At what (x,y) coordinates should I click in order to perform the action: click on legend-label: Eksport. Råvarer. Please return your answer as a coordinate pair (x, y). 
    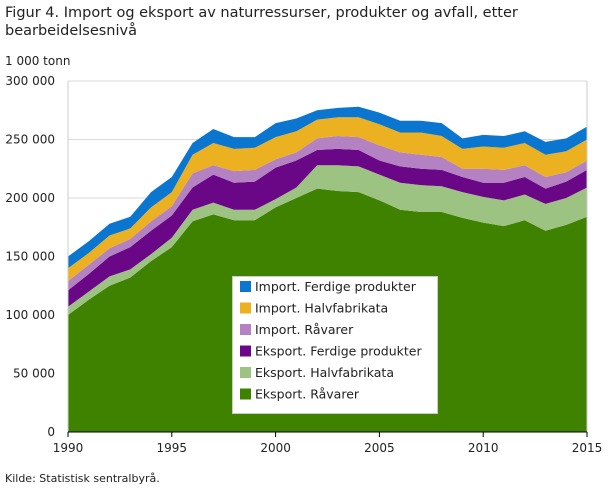
    Looking at the image, I should click on (307, 394).